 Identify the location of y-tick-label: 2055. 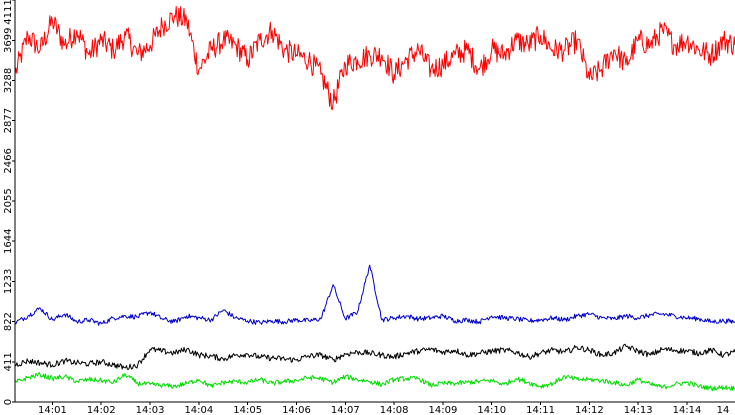
(8, 200).